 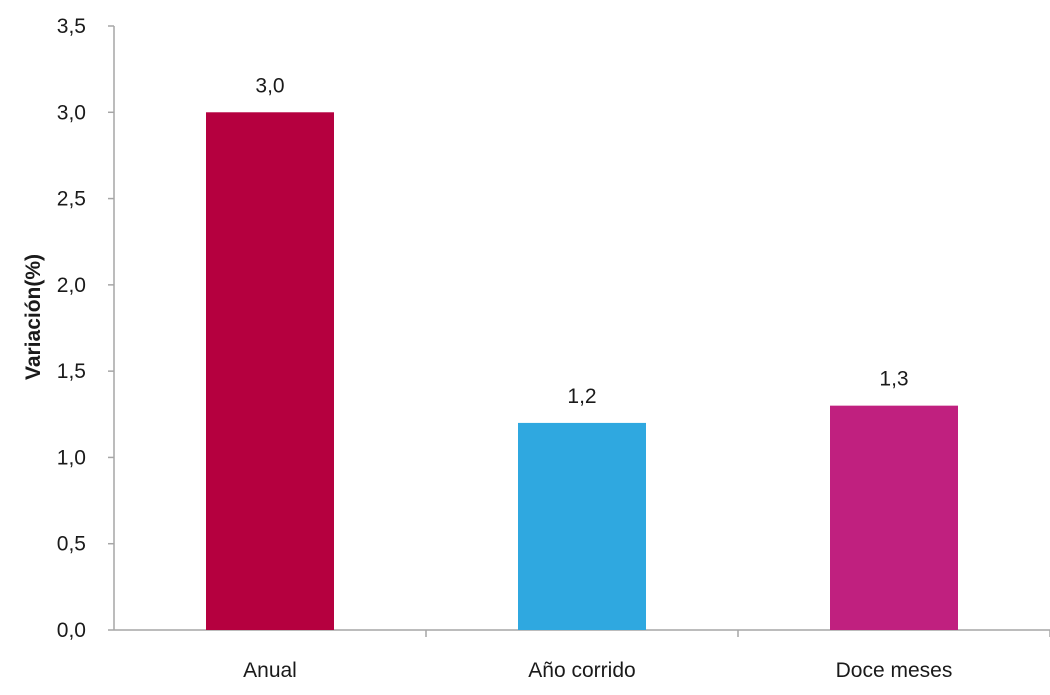 What do you see at coordinates (581, 670) in the screenshot?
I see `x-category-label: Año corrido` at bounding box center [581, 670].